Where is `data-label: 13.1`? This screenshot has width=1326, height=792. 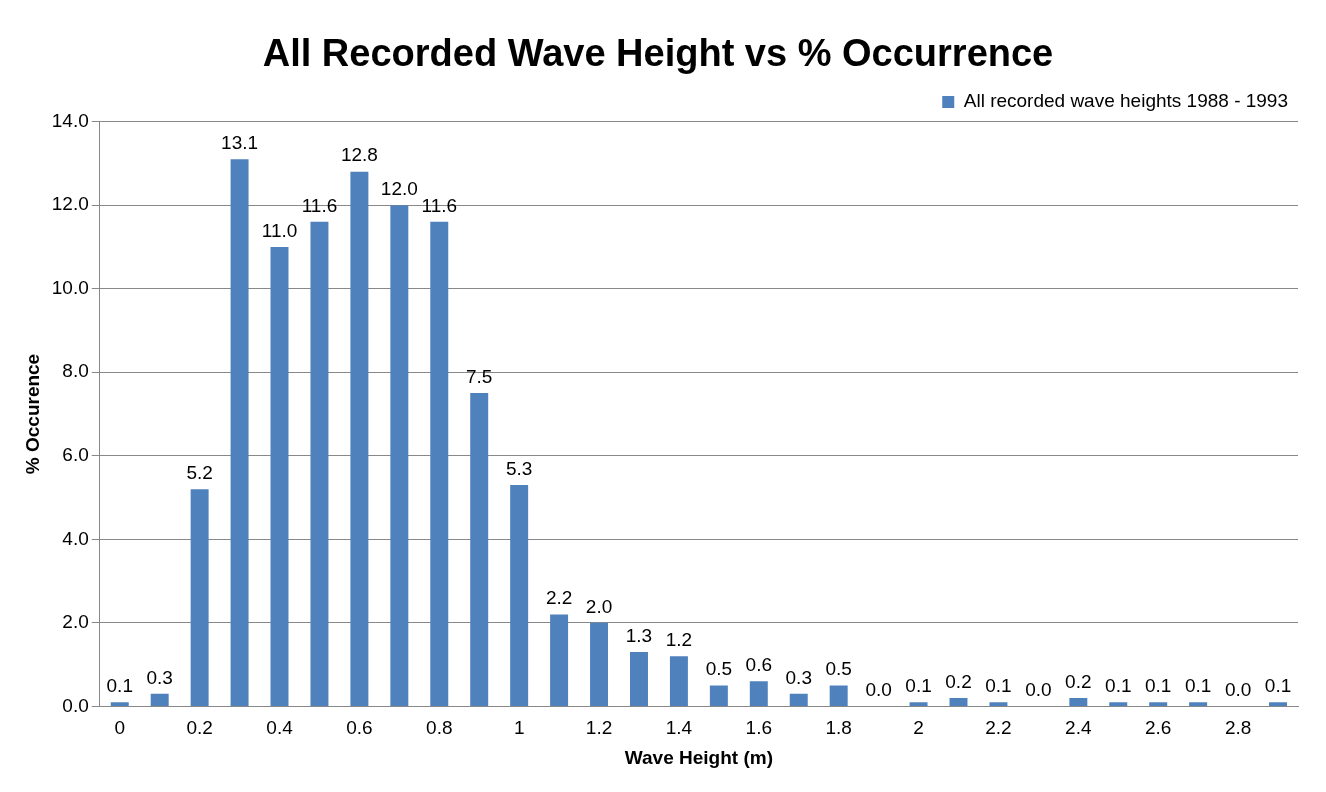
data-label: 13.1 is located at coordinates (240, 142).